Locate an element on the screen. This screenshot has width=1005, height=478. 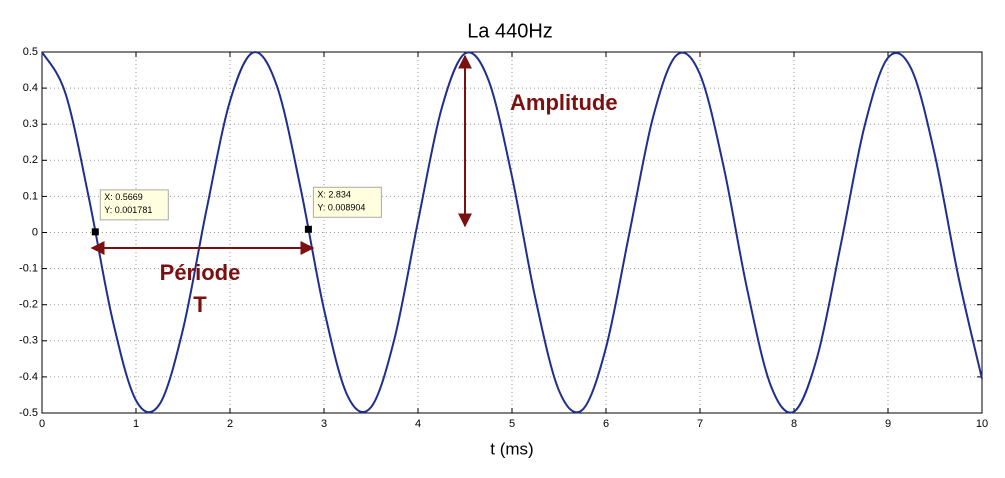
y-tick-label: -0.5 is located at coordinates (28, 413).